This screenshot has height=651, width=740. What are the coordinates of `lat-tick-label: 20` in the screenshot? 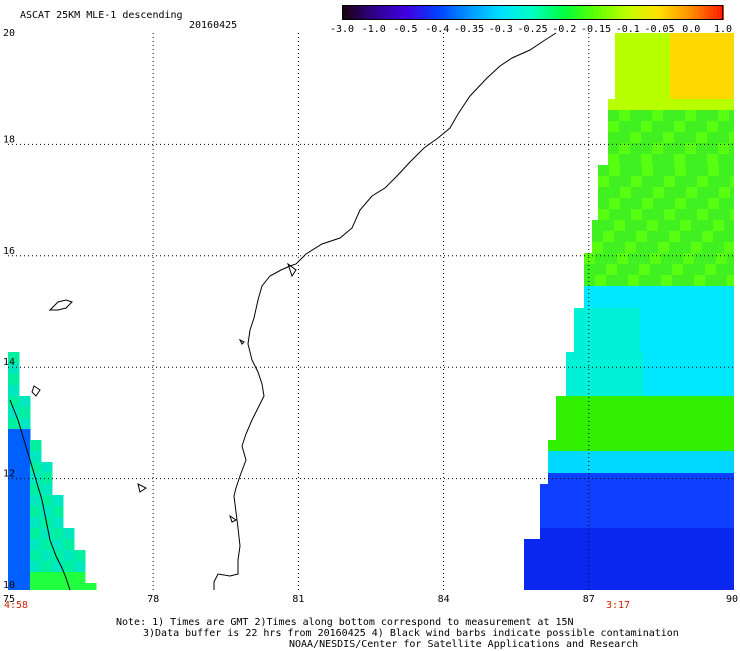 It's located at (9, 33).